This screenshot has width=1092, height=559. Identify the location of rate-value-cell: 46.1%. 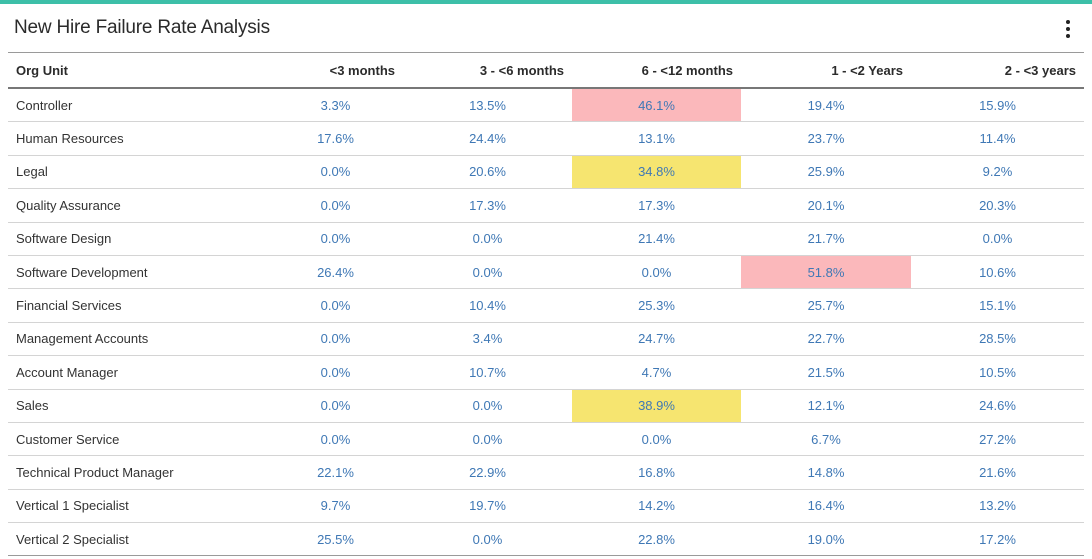
(656, 105).